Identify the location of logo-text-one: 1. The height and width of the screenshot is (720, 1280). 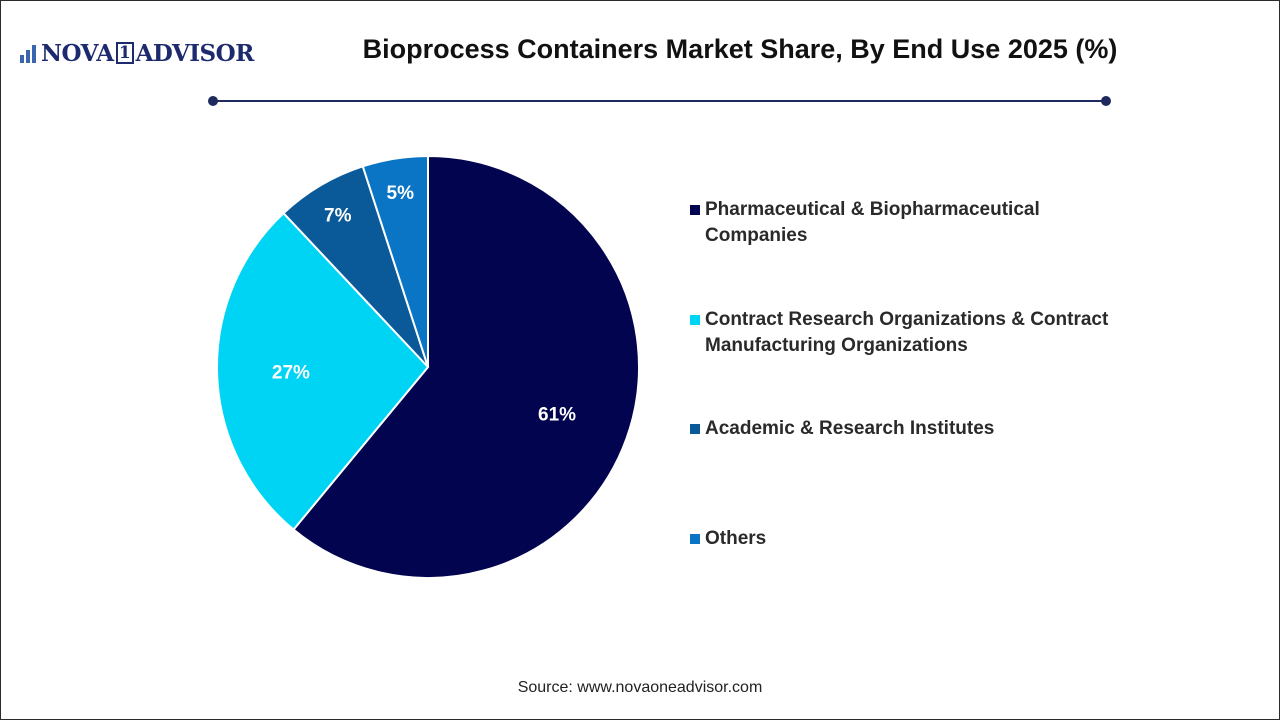
(124, 53).